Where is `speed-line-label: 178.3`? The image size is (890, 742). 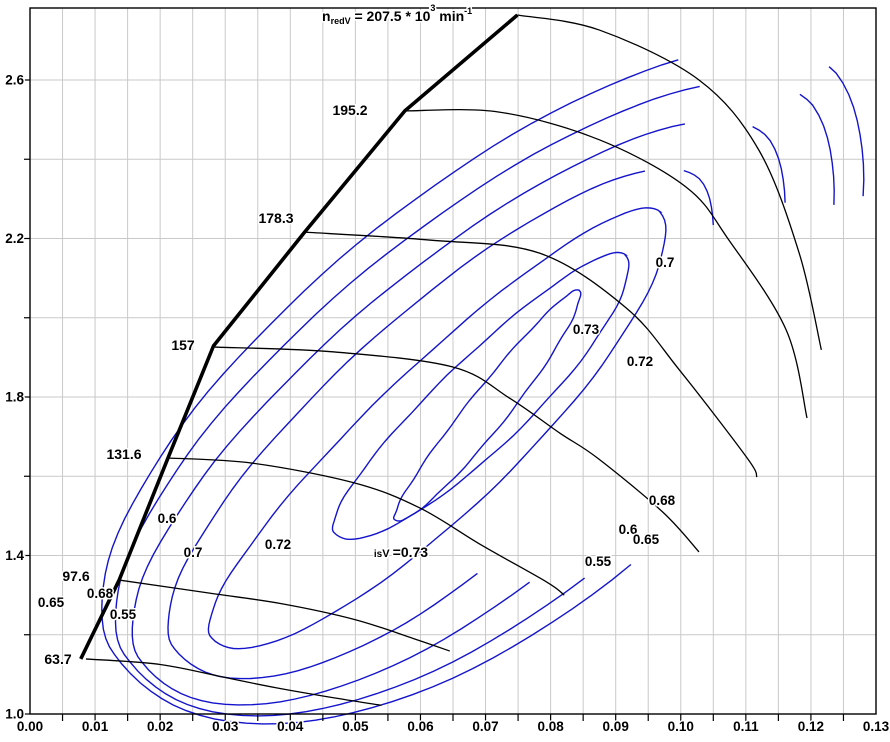 speed-line-label: 178.3 is located at coordinates (275, 218).